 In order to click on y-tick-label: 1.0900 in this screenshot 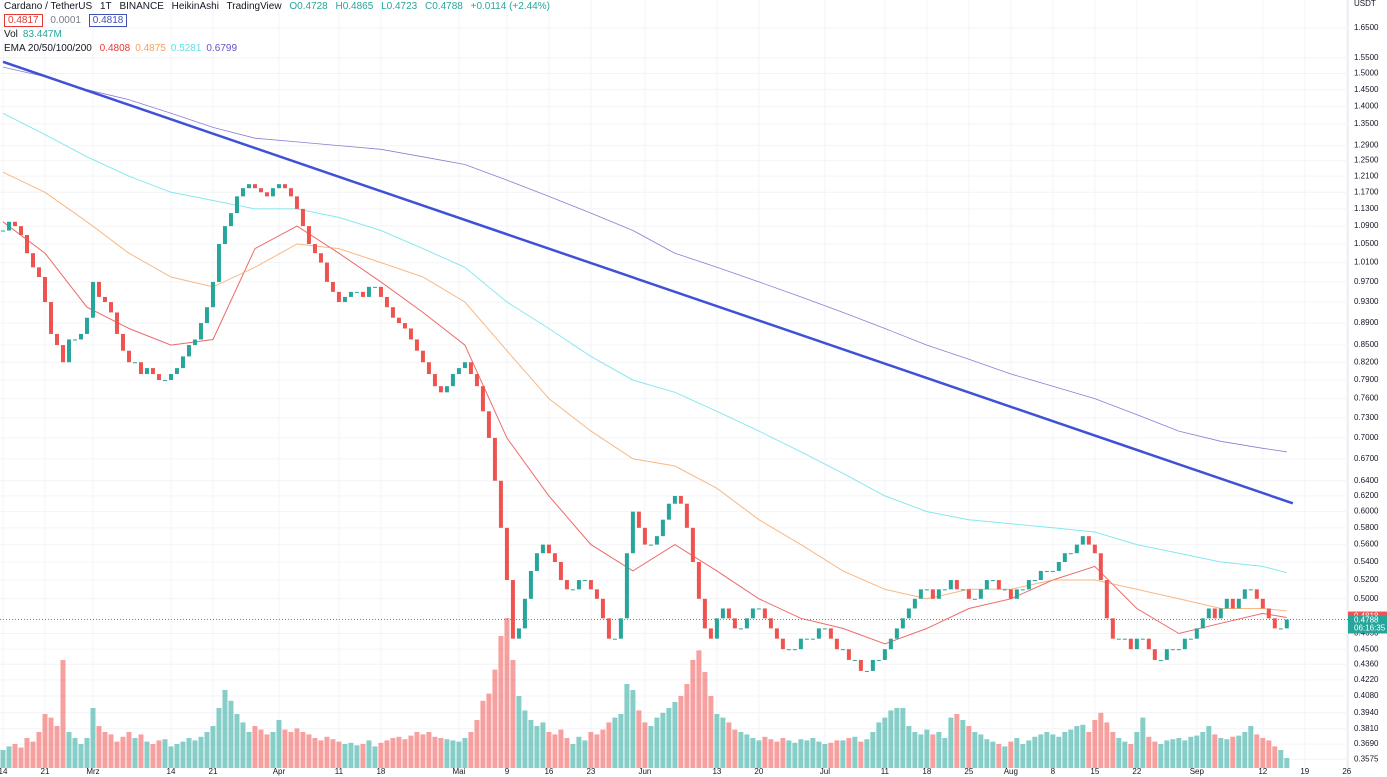, I will do `click(1366, 225)`.